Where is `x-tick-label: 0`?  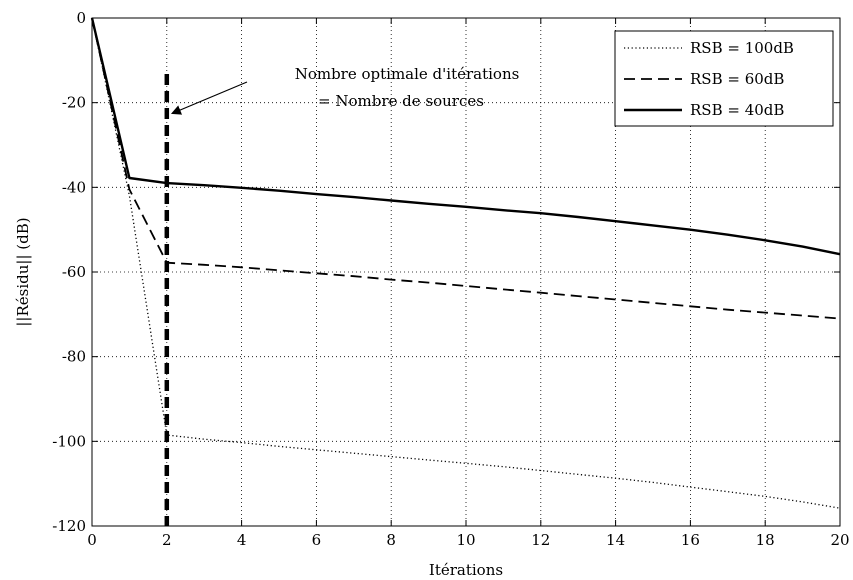 x-tick-label: 0 is located at coordinates (92, 540).